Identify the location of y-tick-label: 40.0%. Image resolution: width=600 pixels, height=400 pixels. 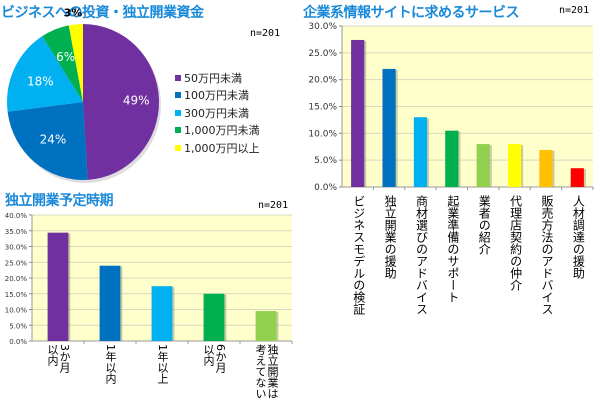
(16, 216).